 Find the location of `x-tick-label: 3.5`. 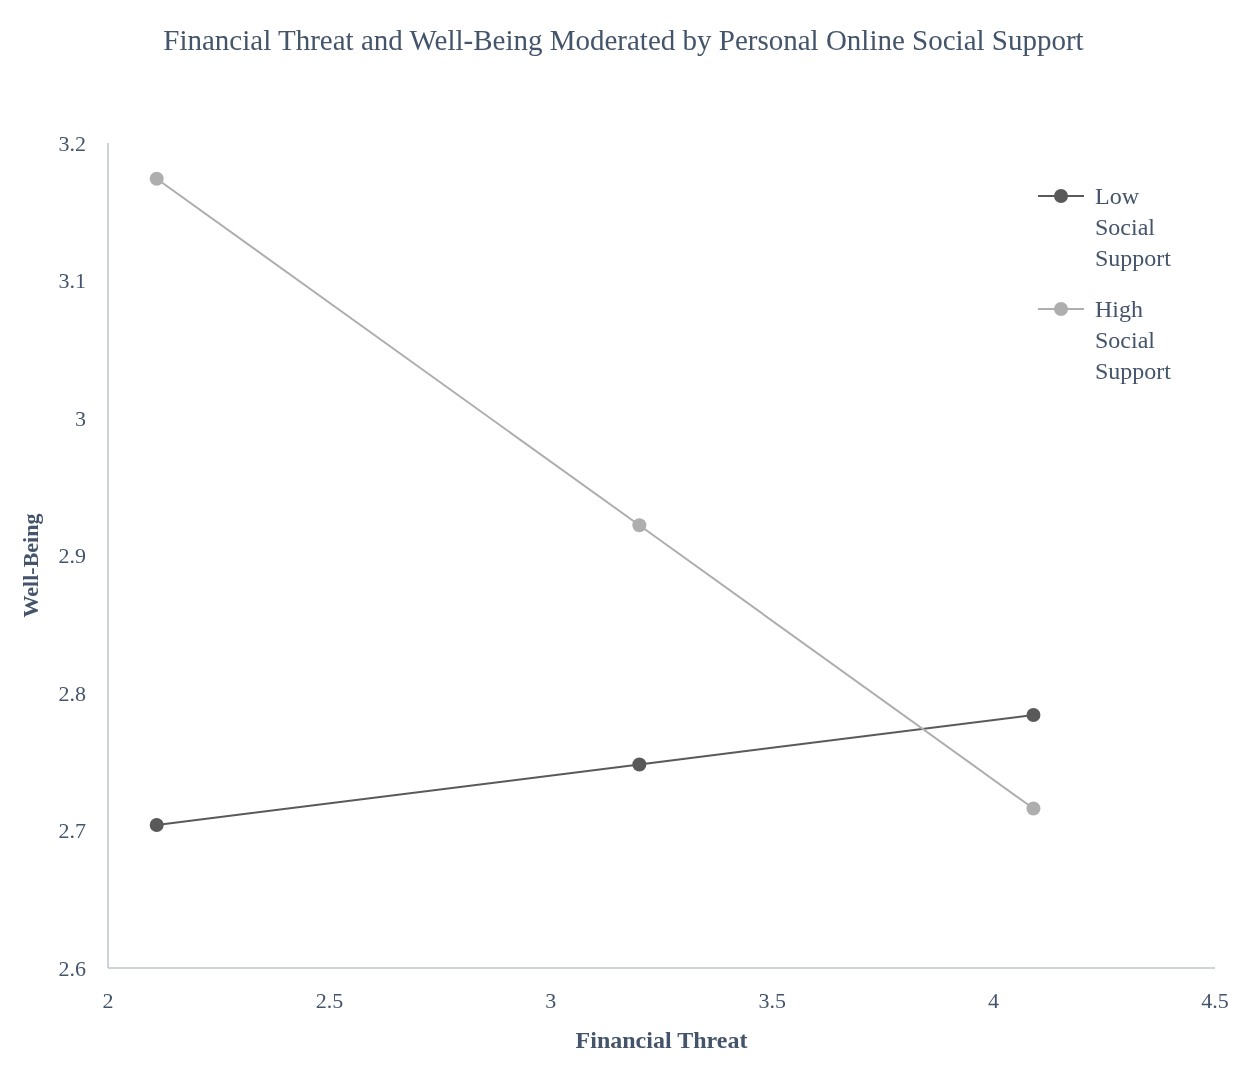

x-tick-label: 3.5 is located at coordinates (772, 1000).